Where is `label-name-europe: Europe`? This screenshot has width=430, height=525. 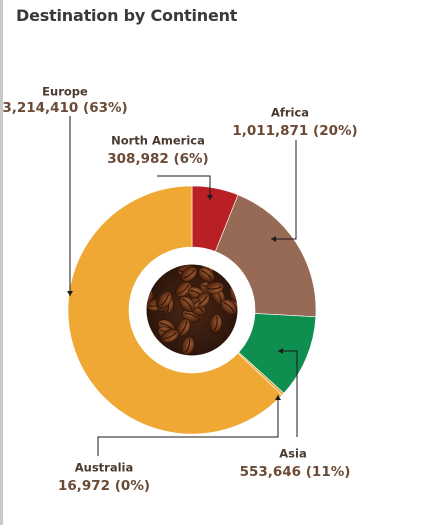
label-name-europe: Europe is located at coordinates (65, 92).